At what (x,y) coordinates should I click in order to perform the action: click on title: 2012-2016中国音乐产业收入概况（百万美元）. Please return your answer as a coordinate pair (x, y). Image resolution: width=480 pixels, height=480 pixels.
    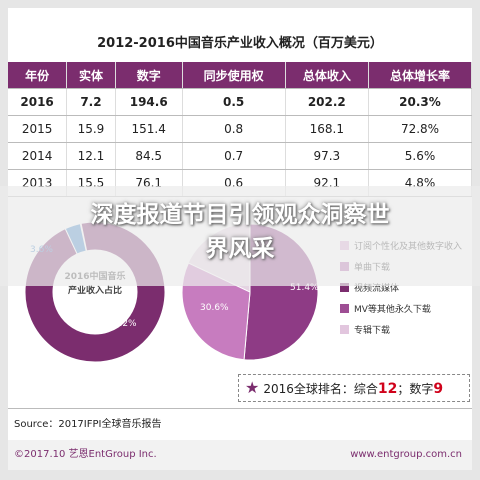
    Looking at the image, I should click on (240, 43).